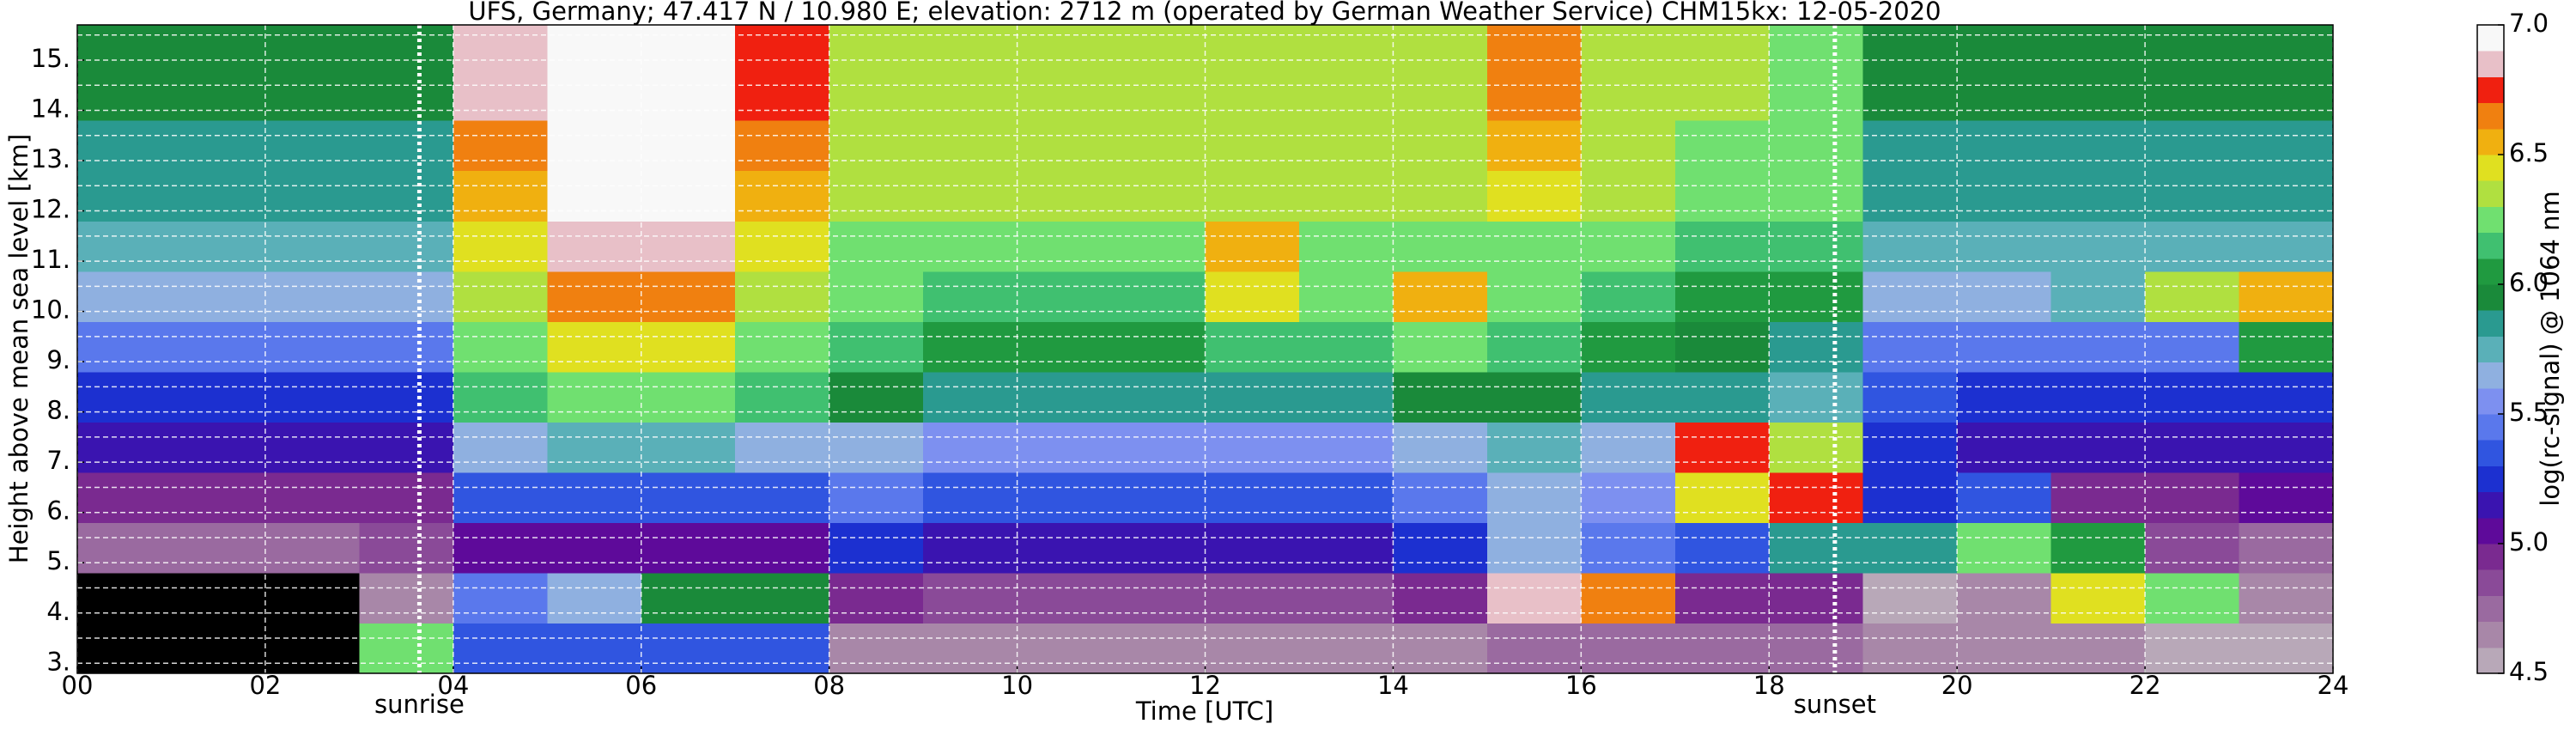 The height and width of the screenshot is (730, 2576). What do you see at coordinates (50, 158) in the screenshot?
I see `y-tick-label: 13.` at bounding box center [50, 158].